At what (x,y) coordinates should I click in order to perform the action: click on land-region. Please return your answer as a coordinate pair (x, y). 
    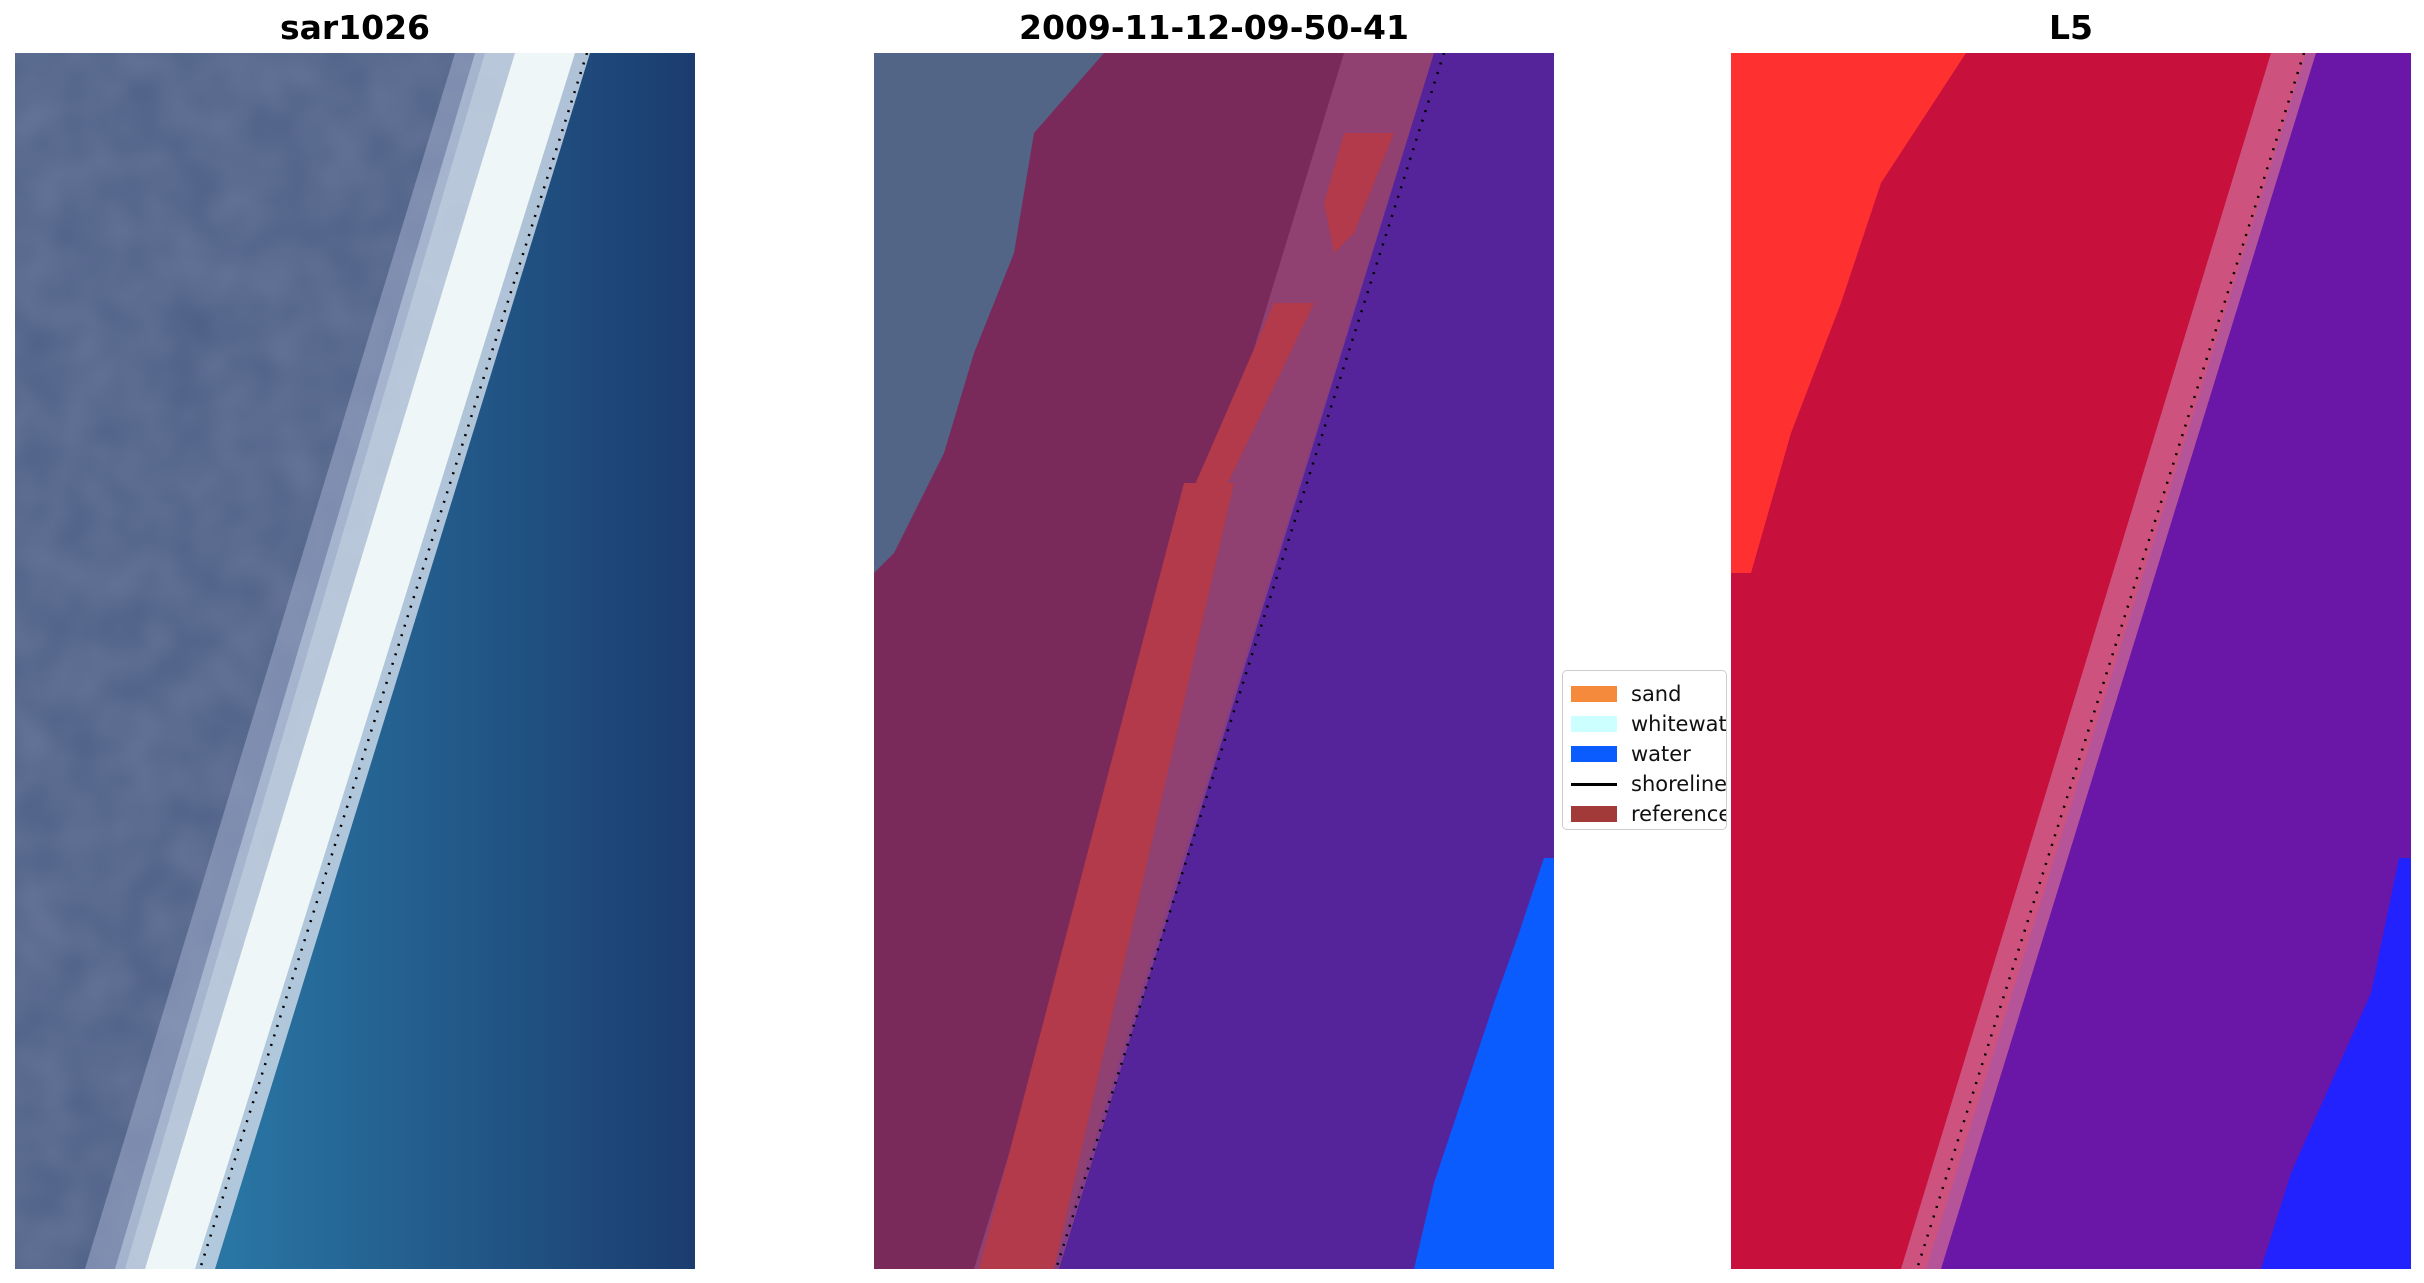
    Looking at the image, I should click on (989, 313).